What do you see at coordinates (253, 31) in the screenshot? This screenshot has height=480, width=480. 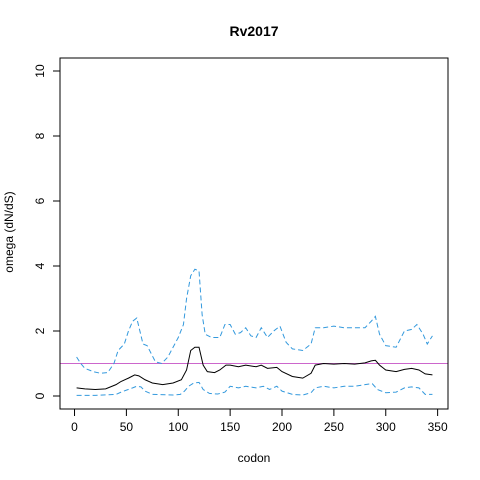 I see `chart-title: Rv2017` at bounding box center [253, 31].